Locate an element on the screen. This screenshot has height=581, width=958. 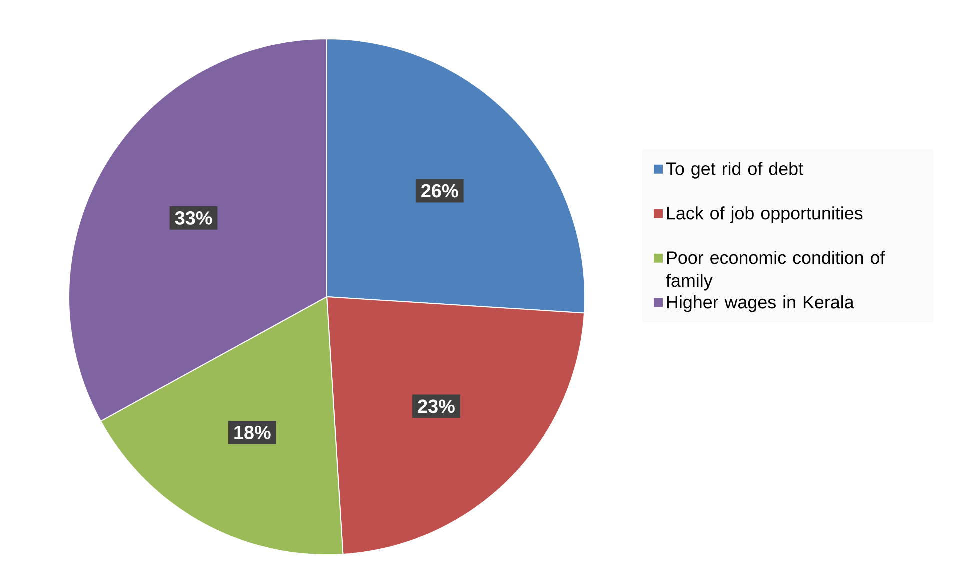
data-label: 33% is located at coordinates (193, 218).